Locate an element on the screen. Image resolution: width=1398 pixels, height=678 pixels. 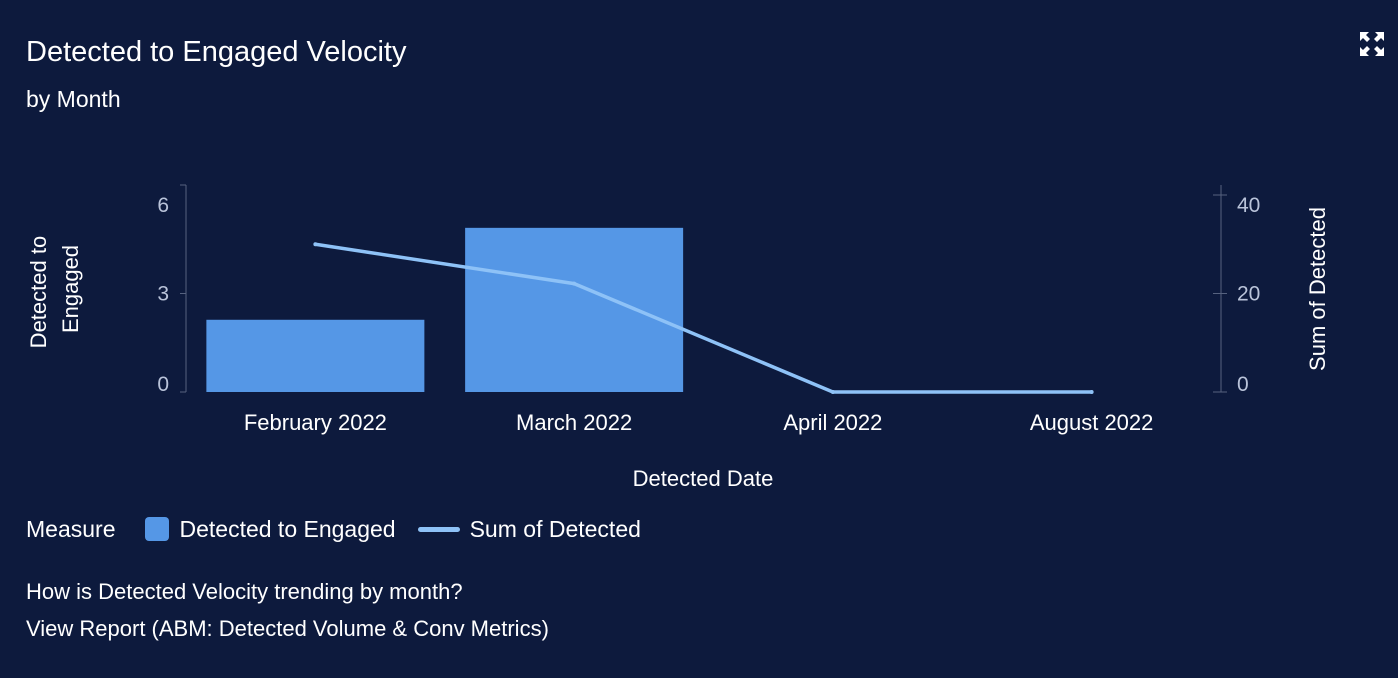
x-tick-label: April 2022 is located at coordinates (832, 422).